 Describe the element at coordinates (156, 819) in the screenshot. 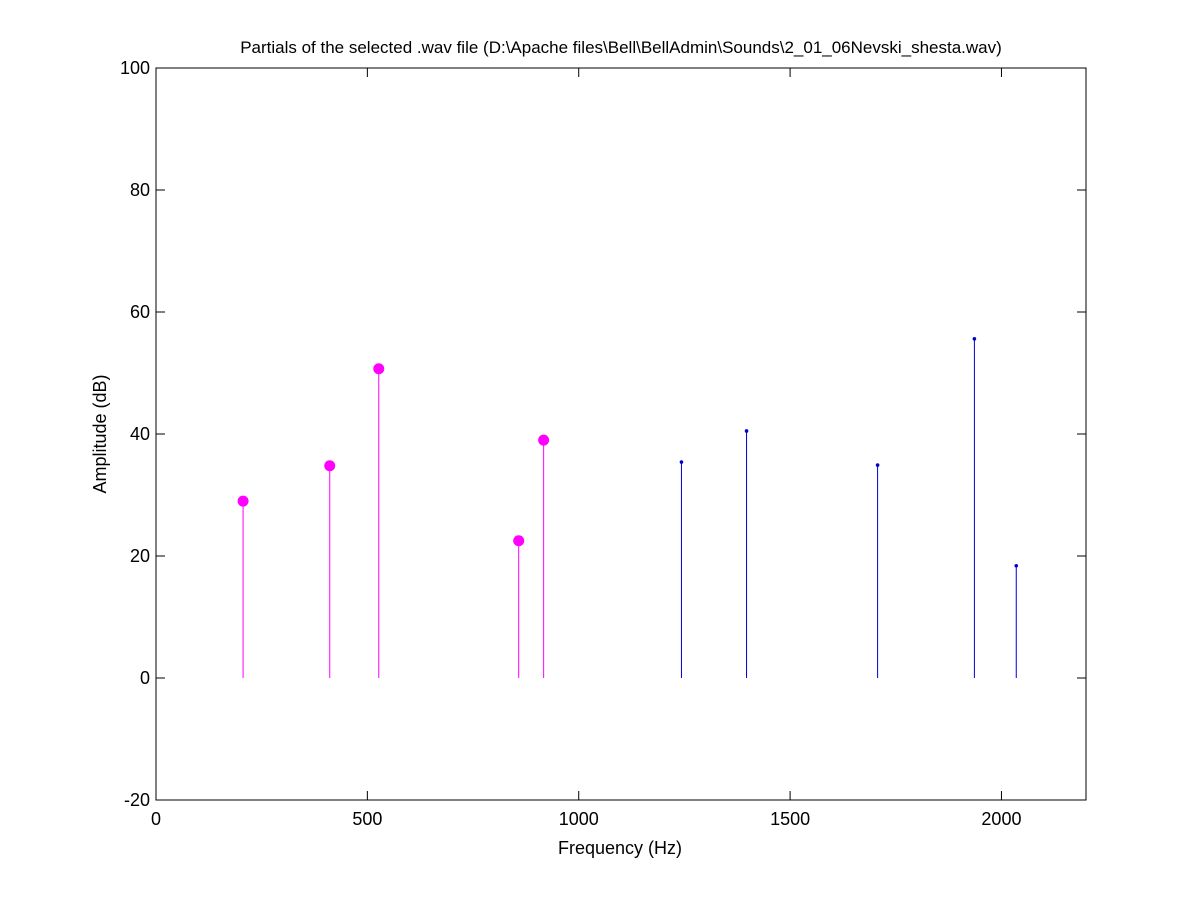

I see `x-tick-label: 0` at that location.